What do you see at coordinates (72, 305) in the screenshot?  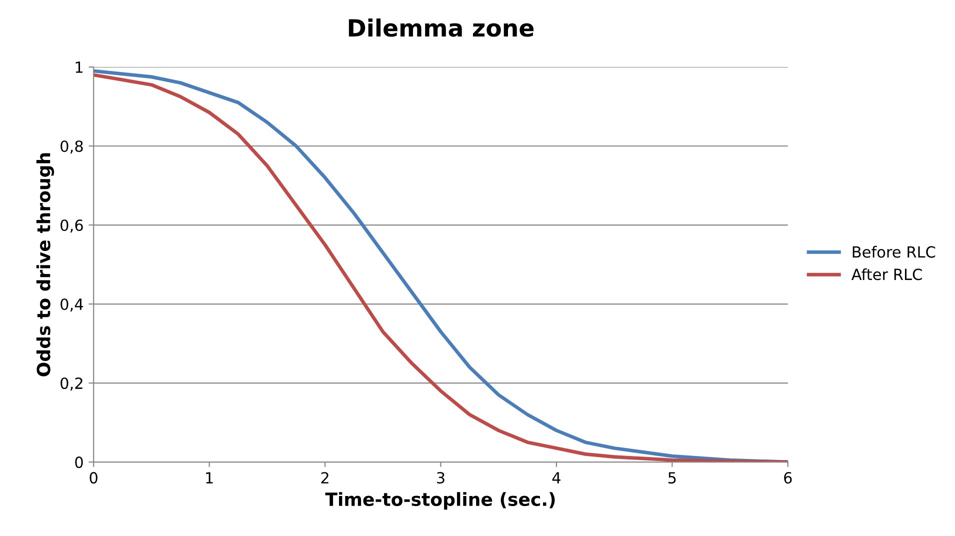 I see `y-tick-label: 0,4` at bounding box center [72, 305].